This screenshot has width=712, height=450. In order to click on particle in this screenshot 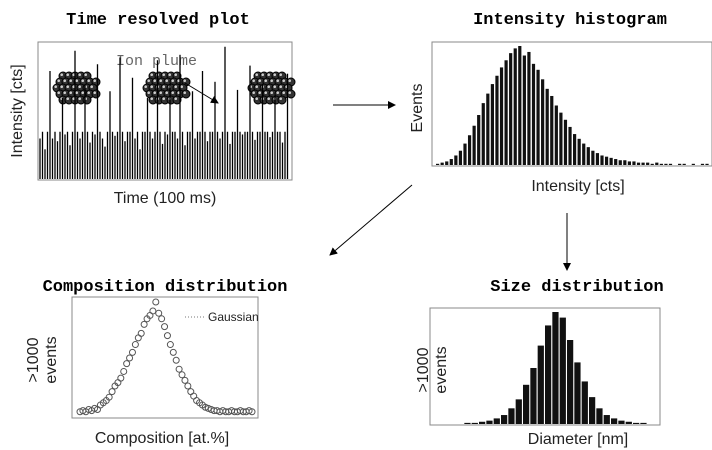, I will do `click(186, 94)`.